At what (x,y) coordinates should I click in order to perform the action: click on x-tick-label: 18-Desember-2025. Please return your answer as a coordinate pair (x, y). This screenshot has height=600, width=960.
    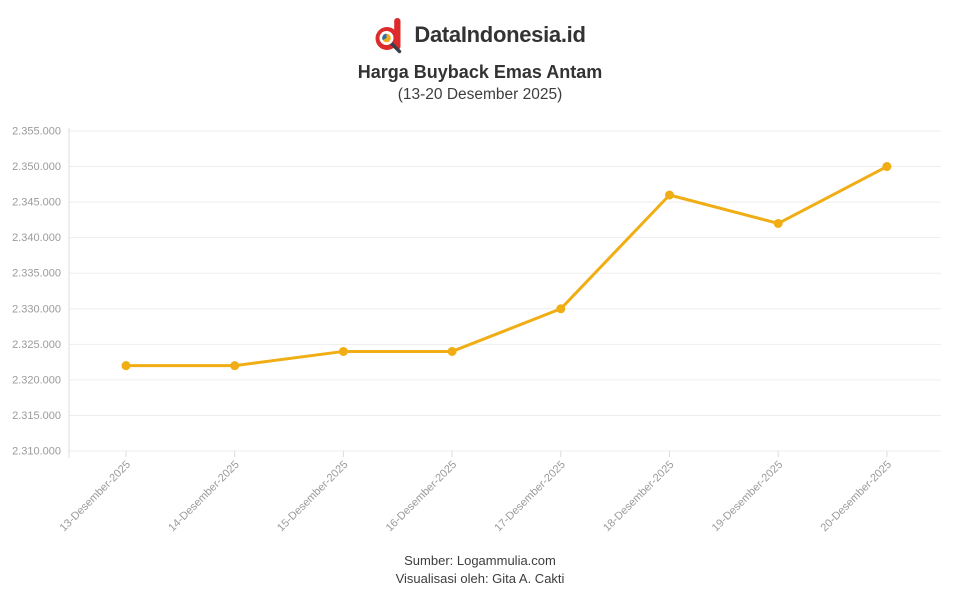
    Looking at the image, I should click on (639, 497).